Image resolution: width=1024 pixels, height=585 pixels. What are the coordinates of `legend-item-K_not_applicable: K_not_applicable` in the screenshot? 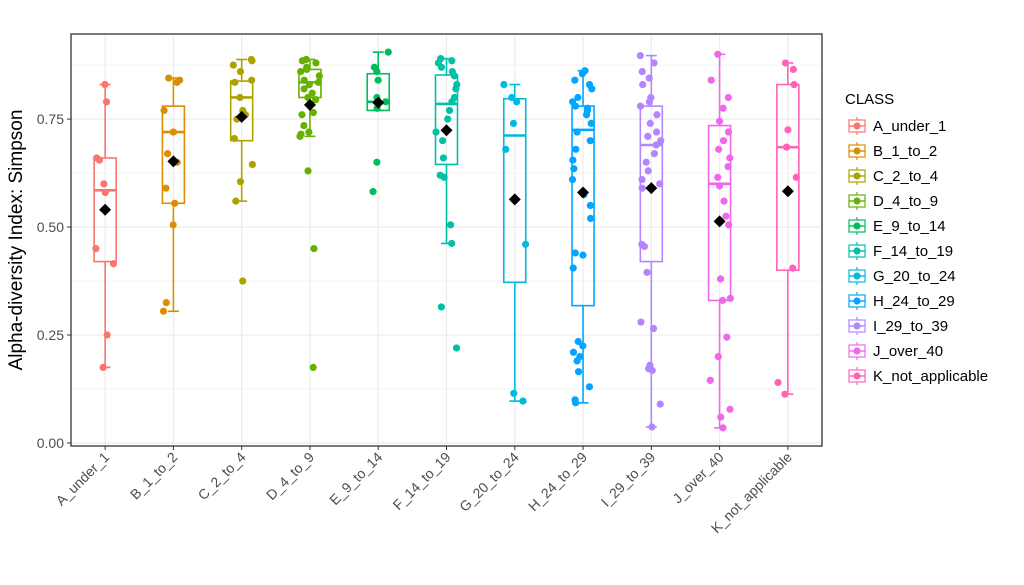 It's located at (918, 376).